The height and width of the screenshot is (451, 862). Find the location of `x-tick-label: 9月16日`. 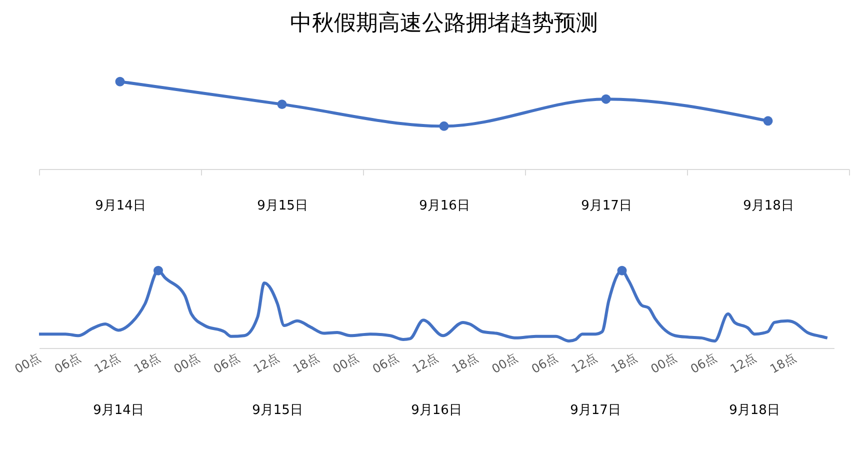

x-tick-label: 9月16日 is located at coordinates (444, 206).